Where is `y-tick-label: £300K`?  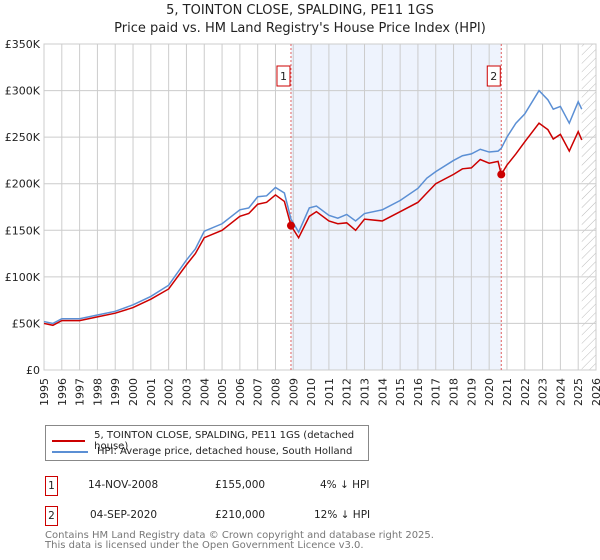
y-tick-label: £300K is located at coordinates (23, 91).